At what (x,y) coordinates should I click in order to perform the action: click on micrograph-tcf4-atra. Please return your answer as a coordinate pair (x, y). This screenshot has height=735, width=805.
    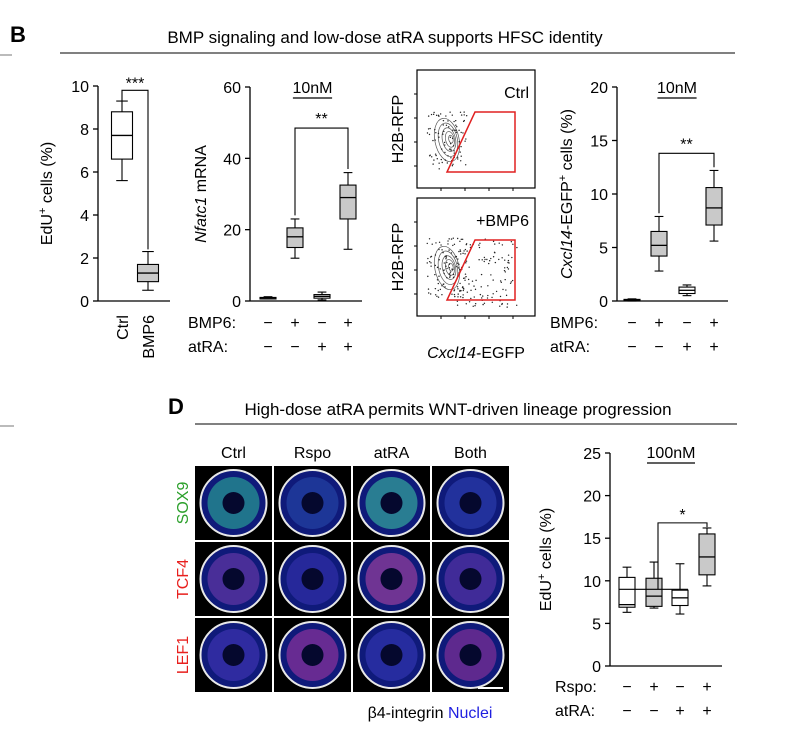
    Looking at the image, I should click on (391, 579).